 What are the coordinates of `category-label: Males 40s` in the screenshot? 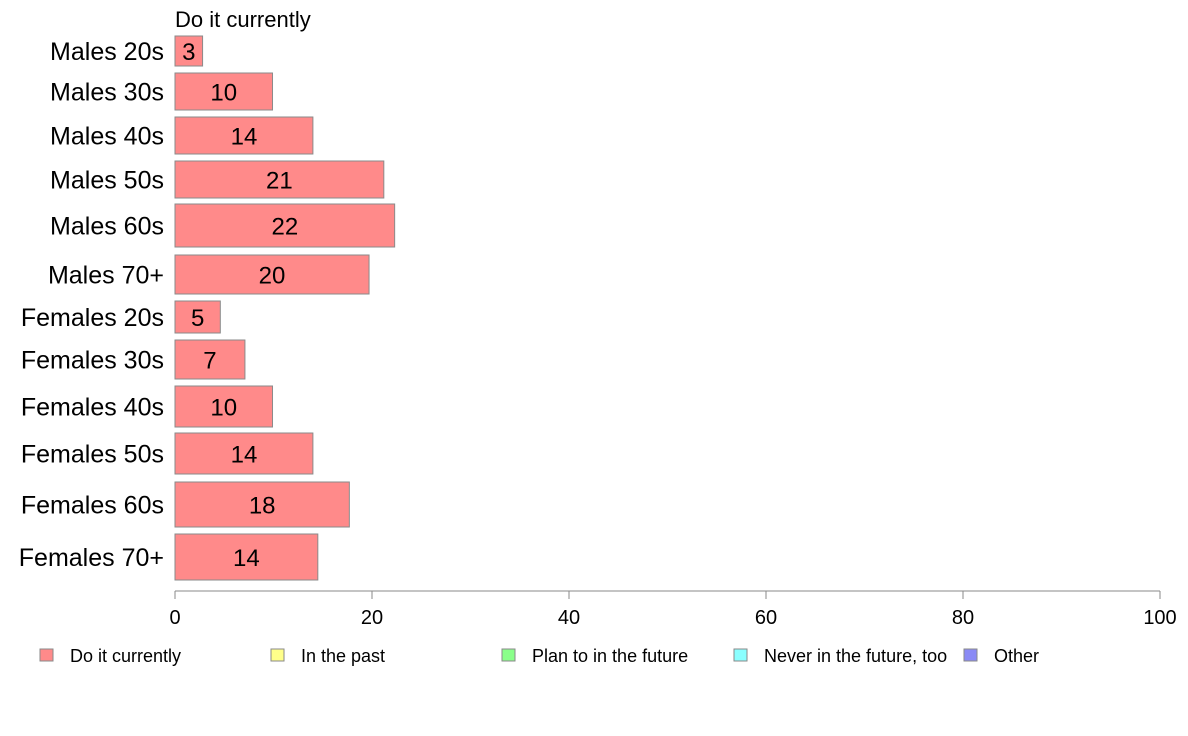 It's located at (107, 137).